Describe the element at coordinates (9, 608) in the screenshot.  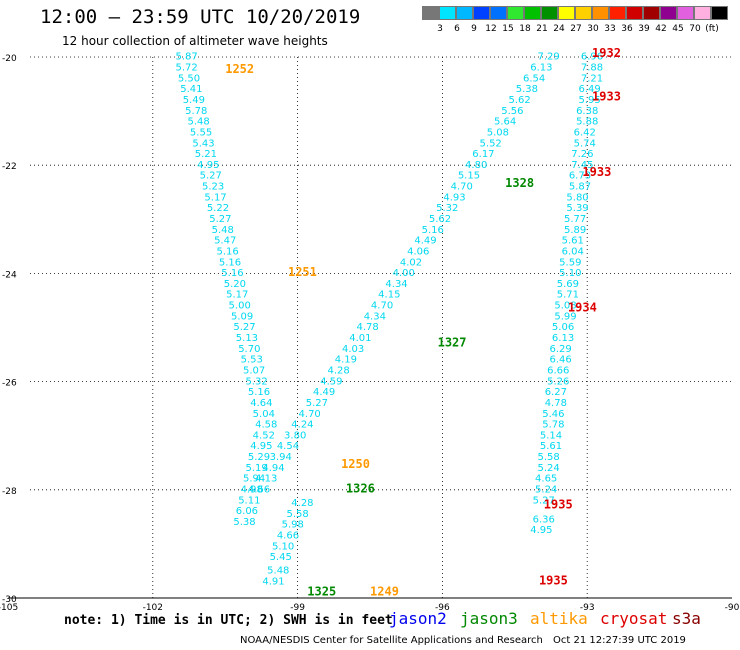
I see `longitude-tick-label: -105` at that location.